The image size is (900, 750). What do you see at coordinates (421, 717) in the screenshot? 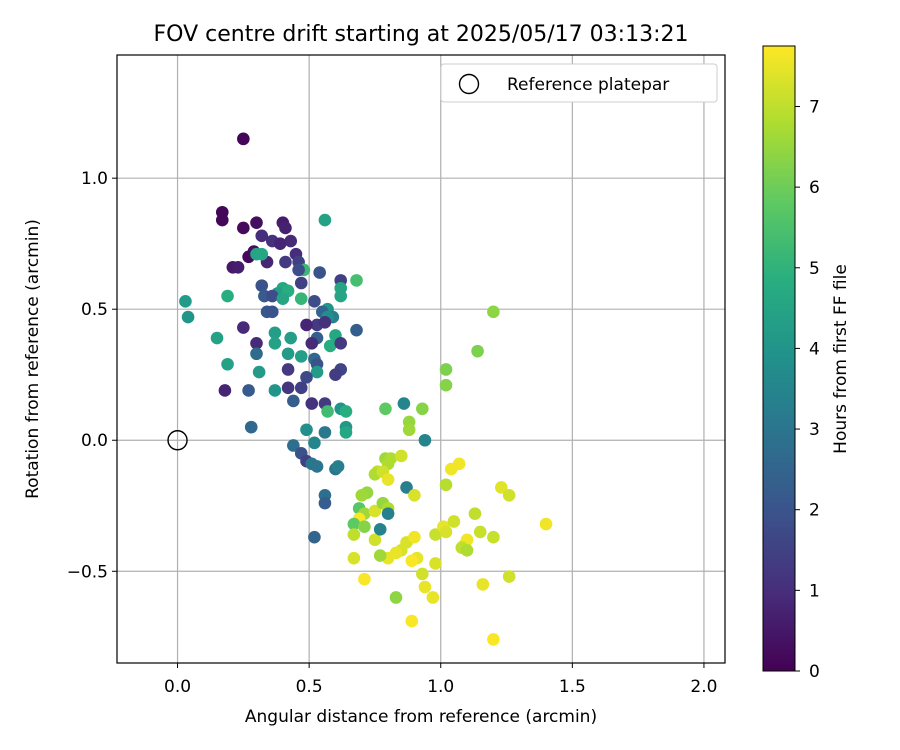
I see `x-axis-label: Angular distance from reference (arcmin)` at bounding box center [421, 717].